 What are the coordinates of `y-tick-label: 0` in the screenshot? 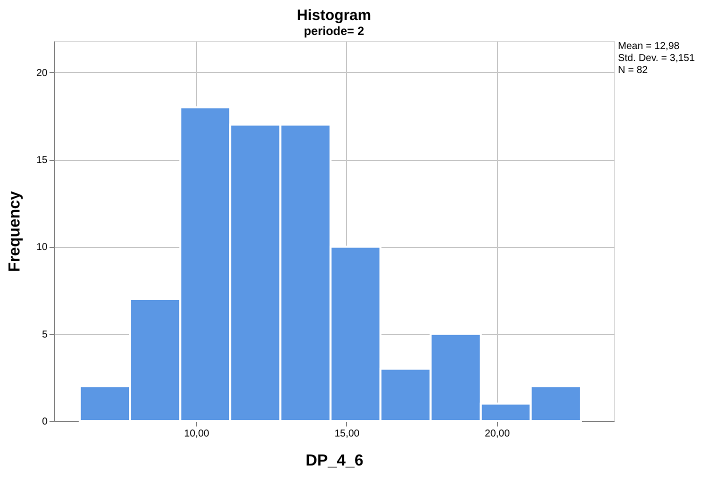 It's located at (45, 422).